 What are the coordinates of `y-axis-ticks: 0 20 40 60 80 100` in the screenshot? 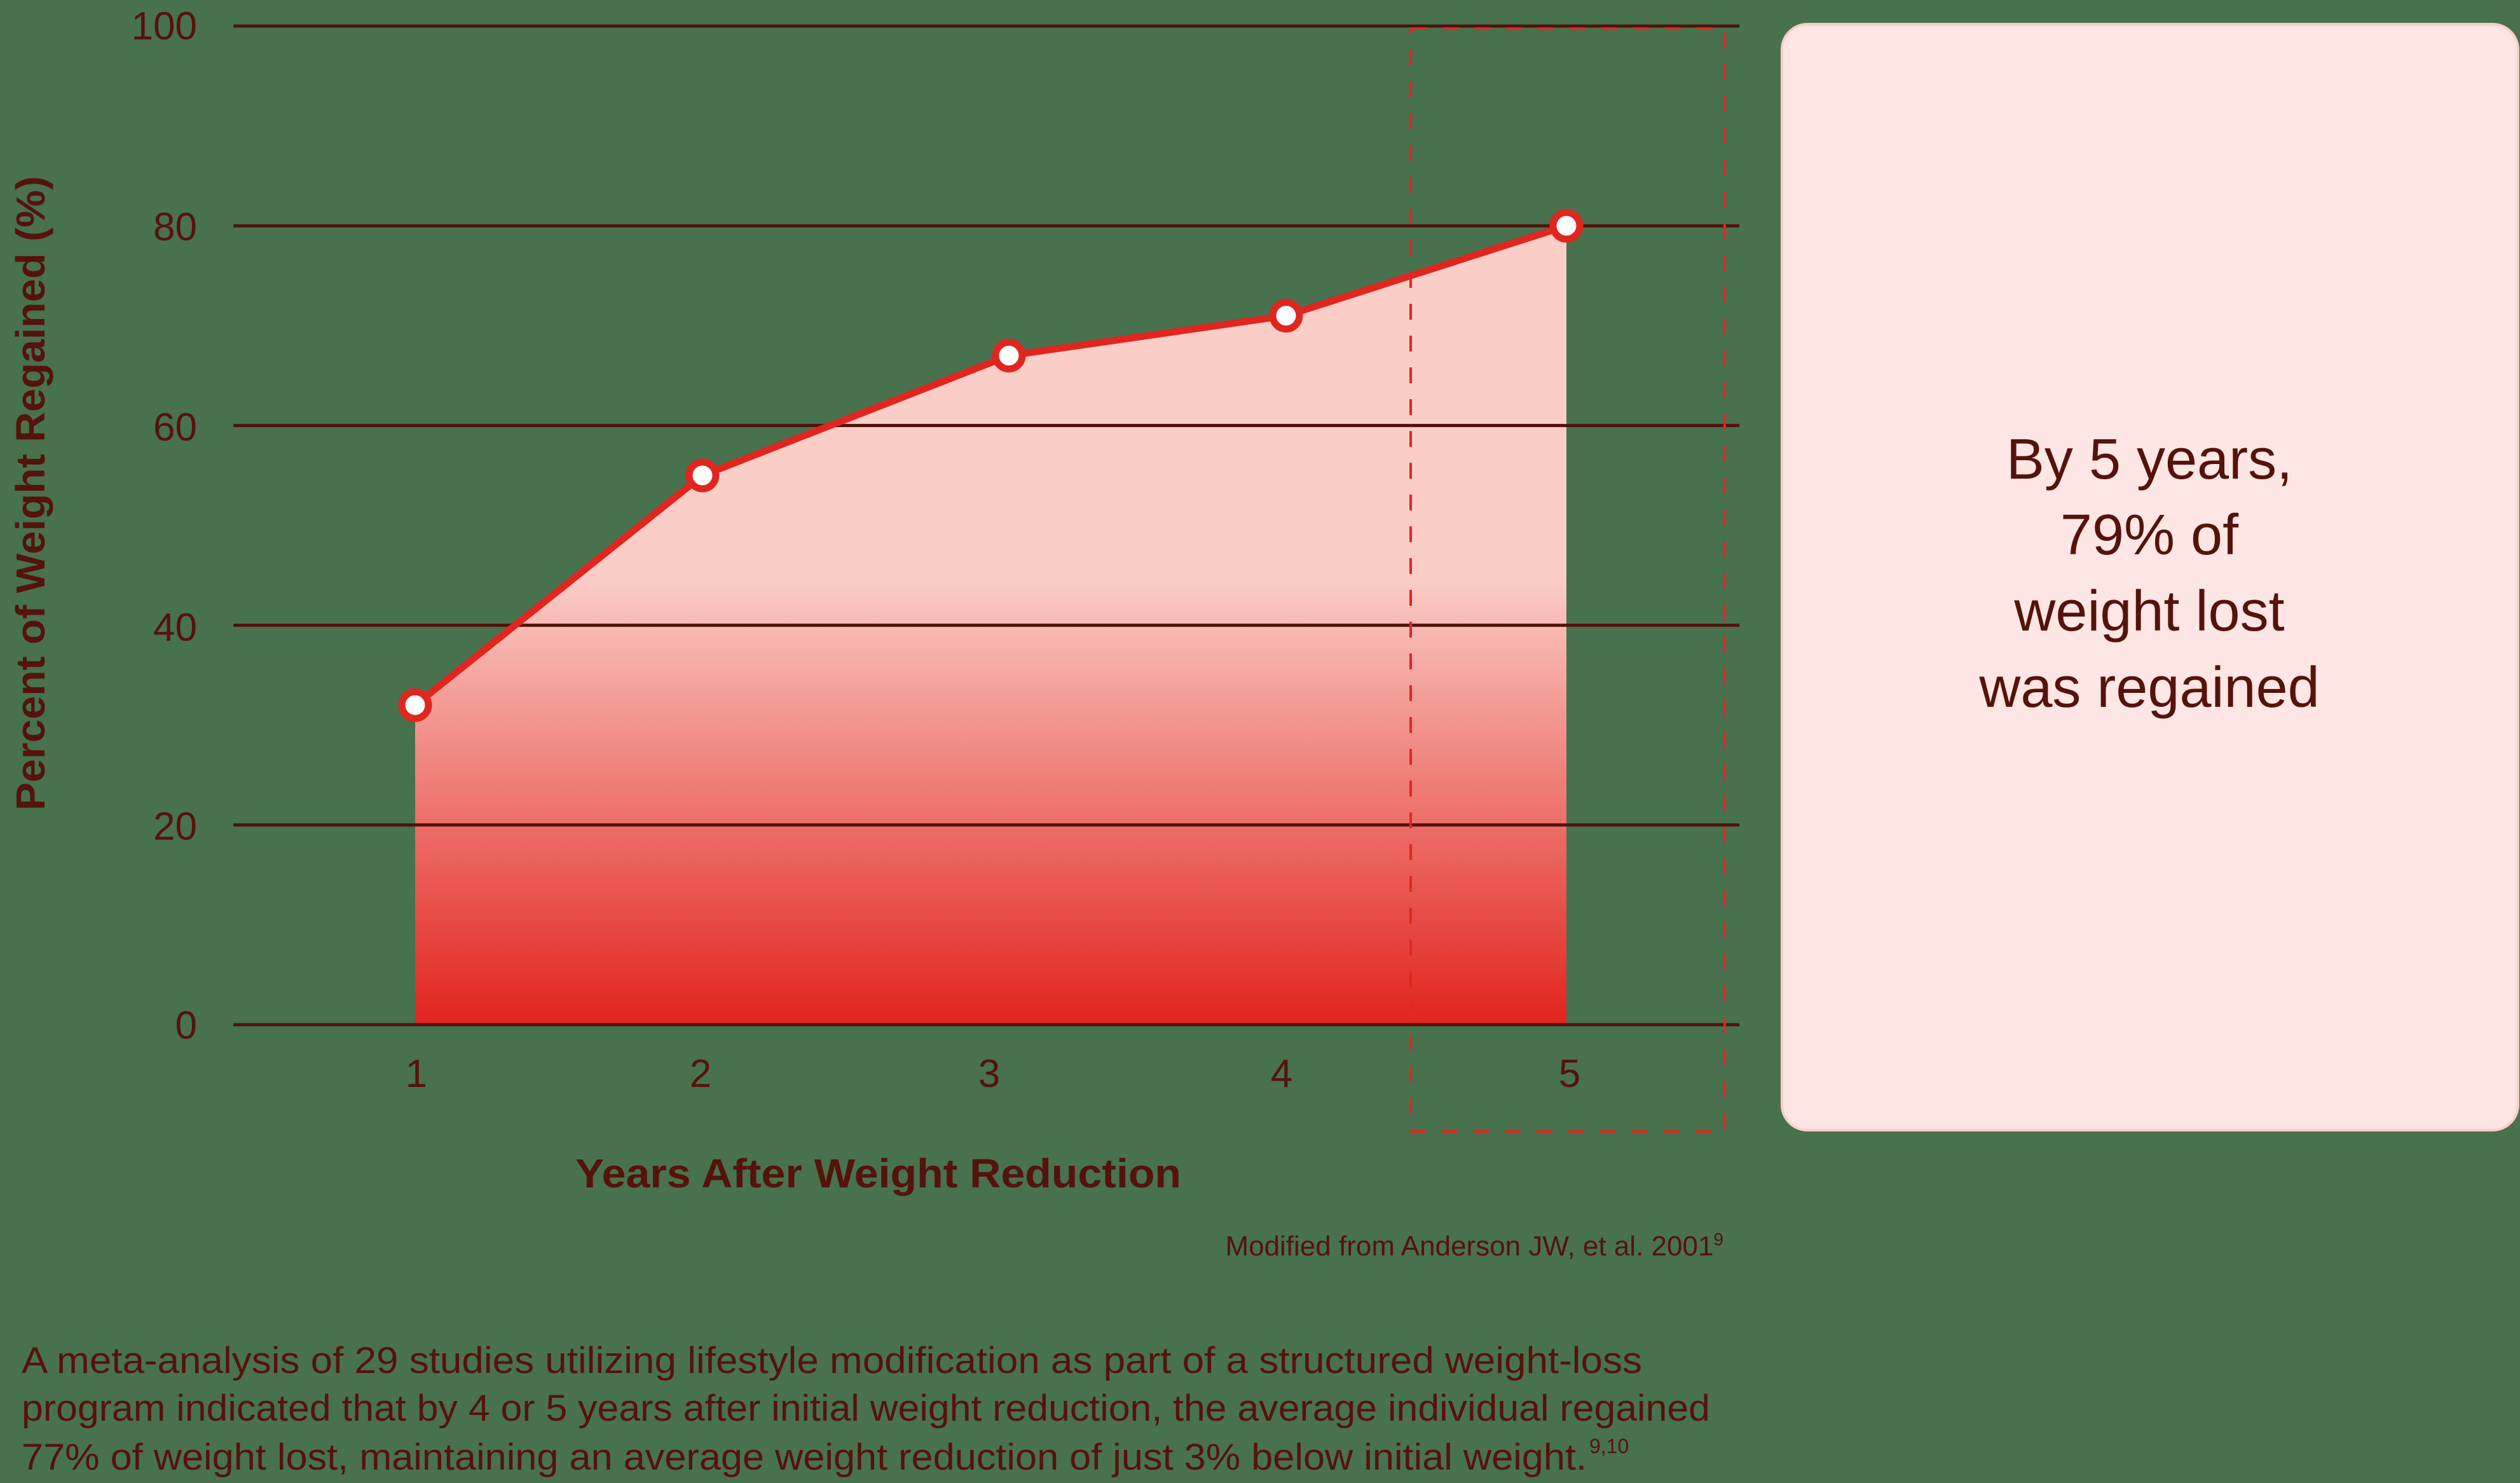 It's located at (164, 526).